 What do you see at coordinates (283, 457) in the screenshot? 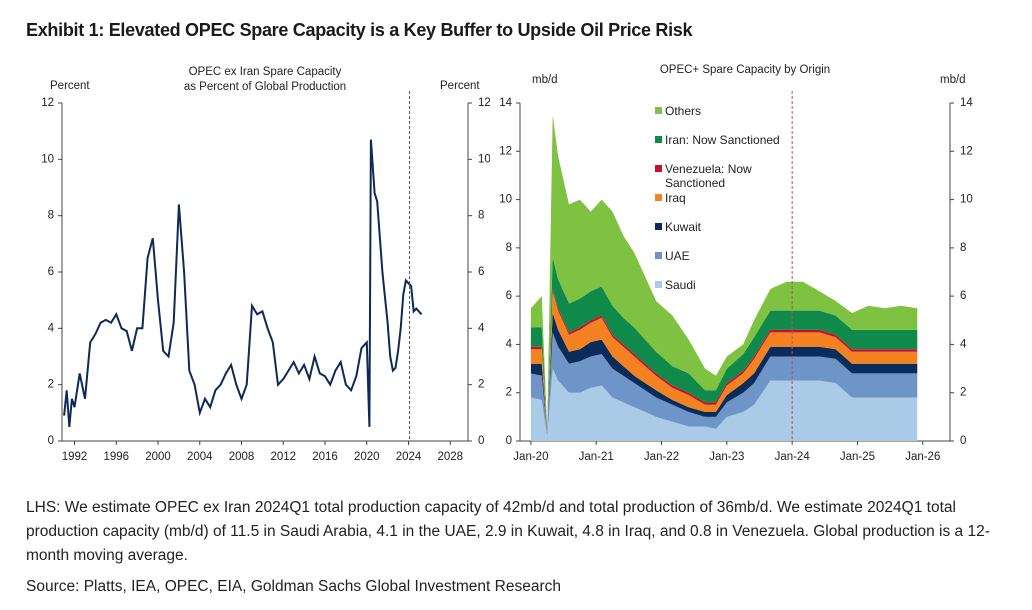
I see `x-tick-label: 2012` at bounding box center [283, 457].